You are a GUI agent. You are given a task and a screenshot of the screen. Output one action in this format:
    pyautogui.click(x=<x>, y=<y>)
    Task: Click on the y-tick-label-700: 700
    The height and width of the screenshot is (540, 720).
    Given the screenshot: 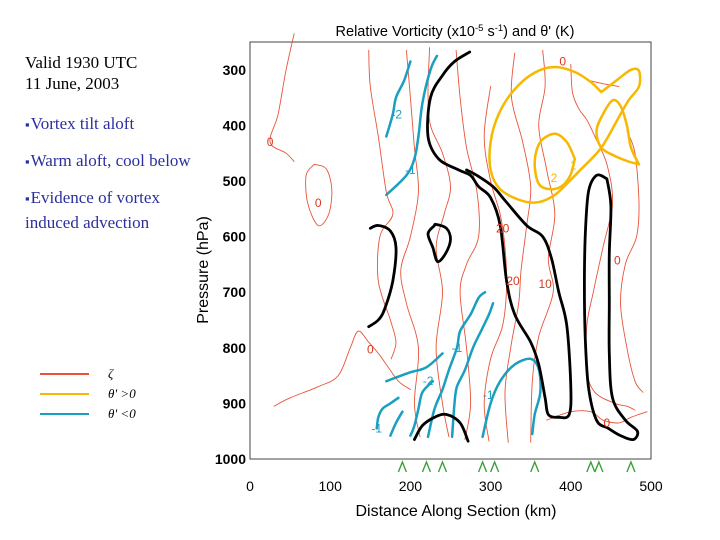 What is the action you would take?
    pyautogui.click(x=235, y=292)
    